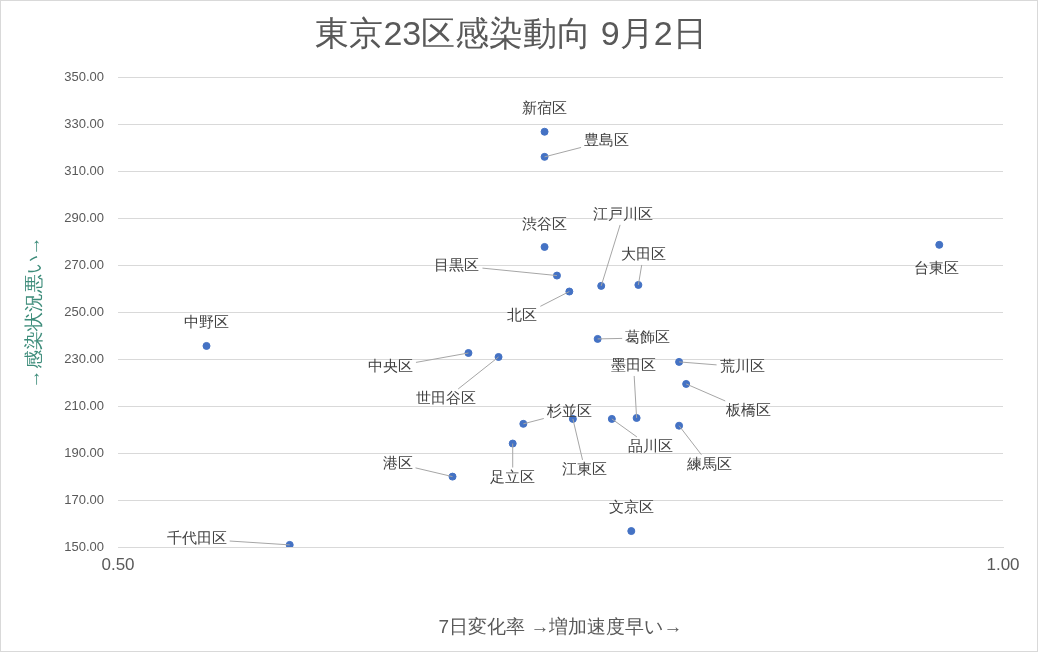  Describe the element at coordinates (643, 254) in the screenshot. I see `annotation: 大田区` at that location.